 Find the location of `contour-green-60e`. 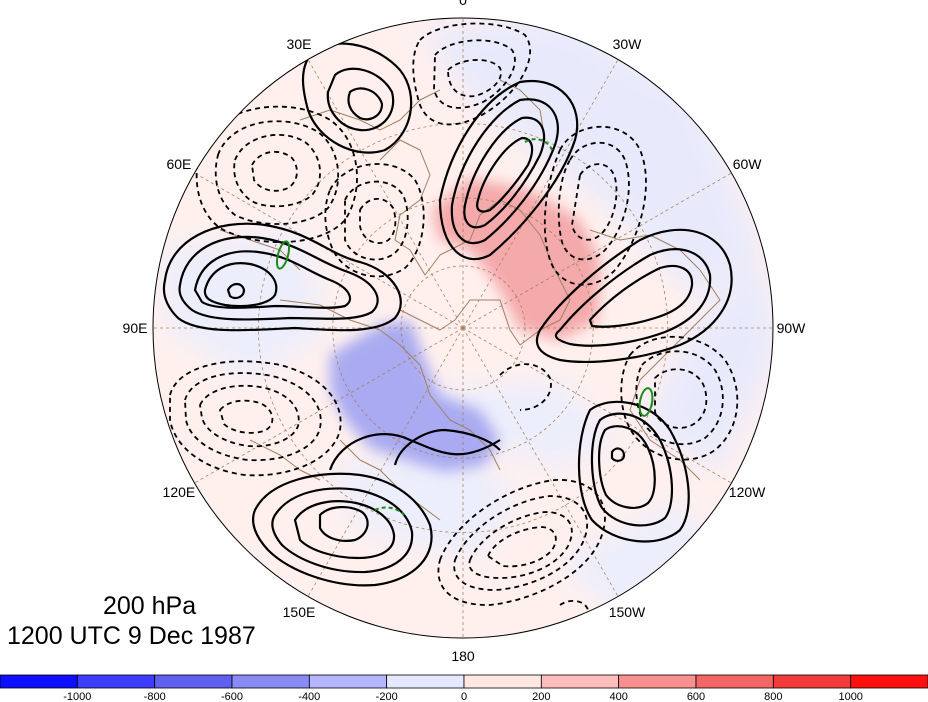

contour-green-60e is located at coordinates (283, 255).